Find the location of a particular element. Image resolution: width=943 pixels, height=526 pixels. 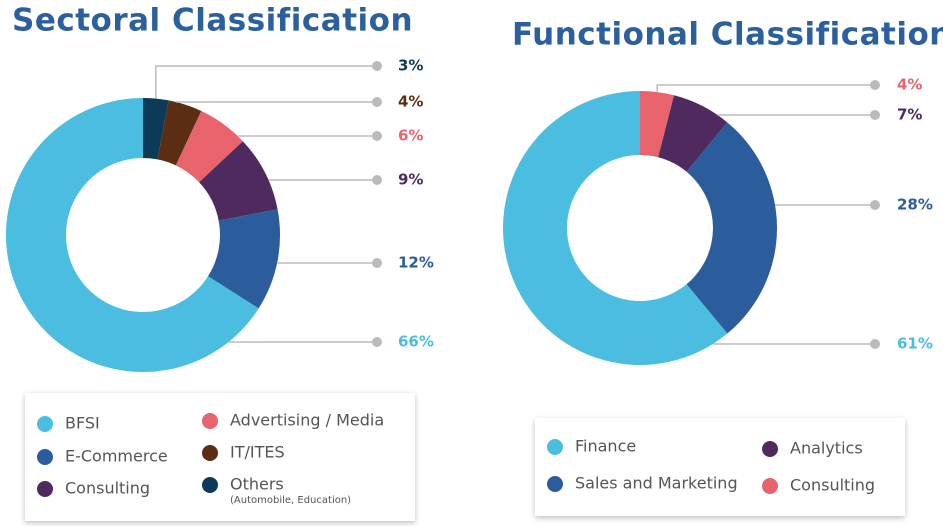

chart-title: Sectoral Classification is located at coordinates (212, 21).